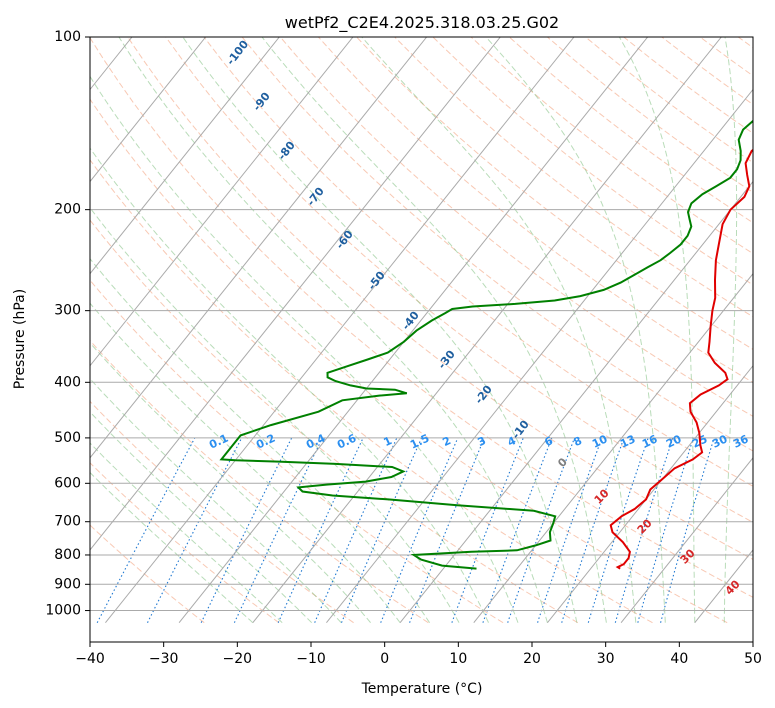 This screenshot has width=775, height=708. Describe the element at coordinates (218, 442) in the screenshot. I see `mixing-ratio-label: 0.1` at that location.